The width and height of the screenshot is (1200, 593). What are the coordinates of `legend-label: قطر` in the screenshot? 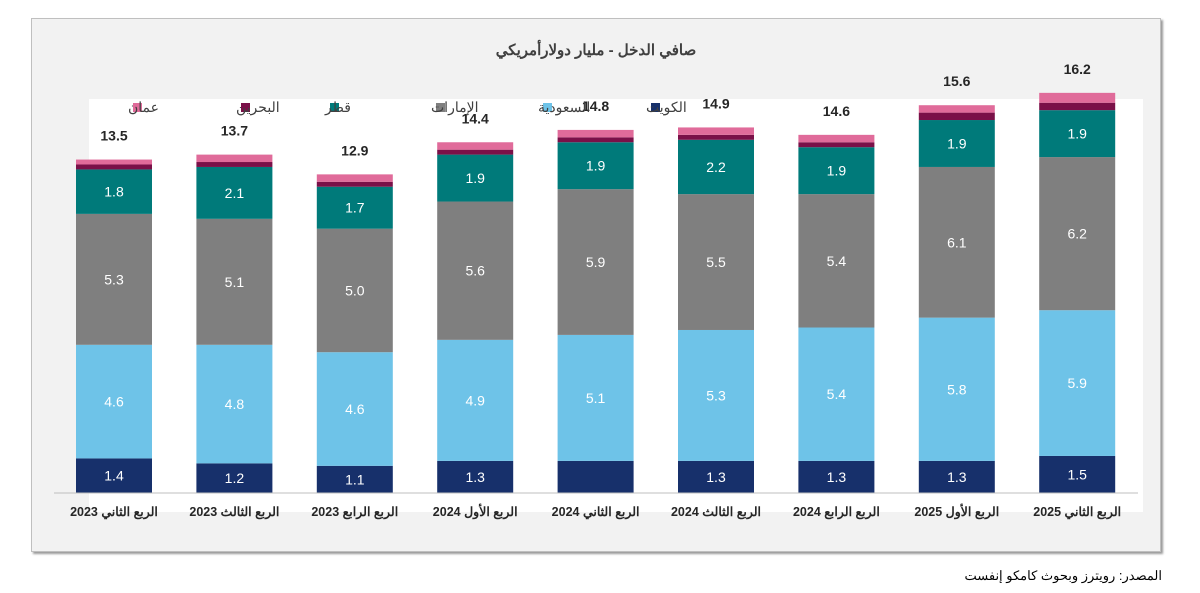 It's located at (337, 107).